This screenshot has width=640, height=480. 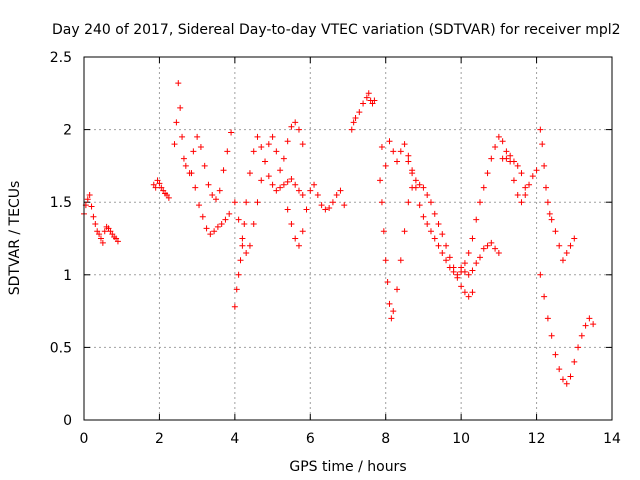 I want to click on y-tick-label: 1, so click(x=67, y=276).